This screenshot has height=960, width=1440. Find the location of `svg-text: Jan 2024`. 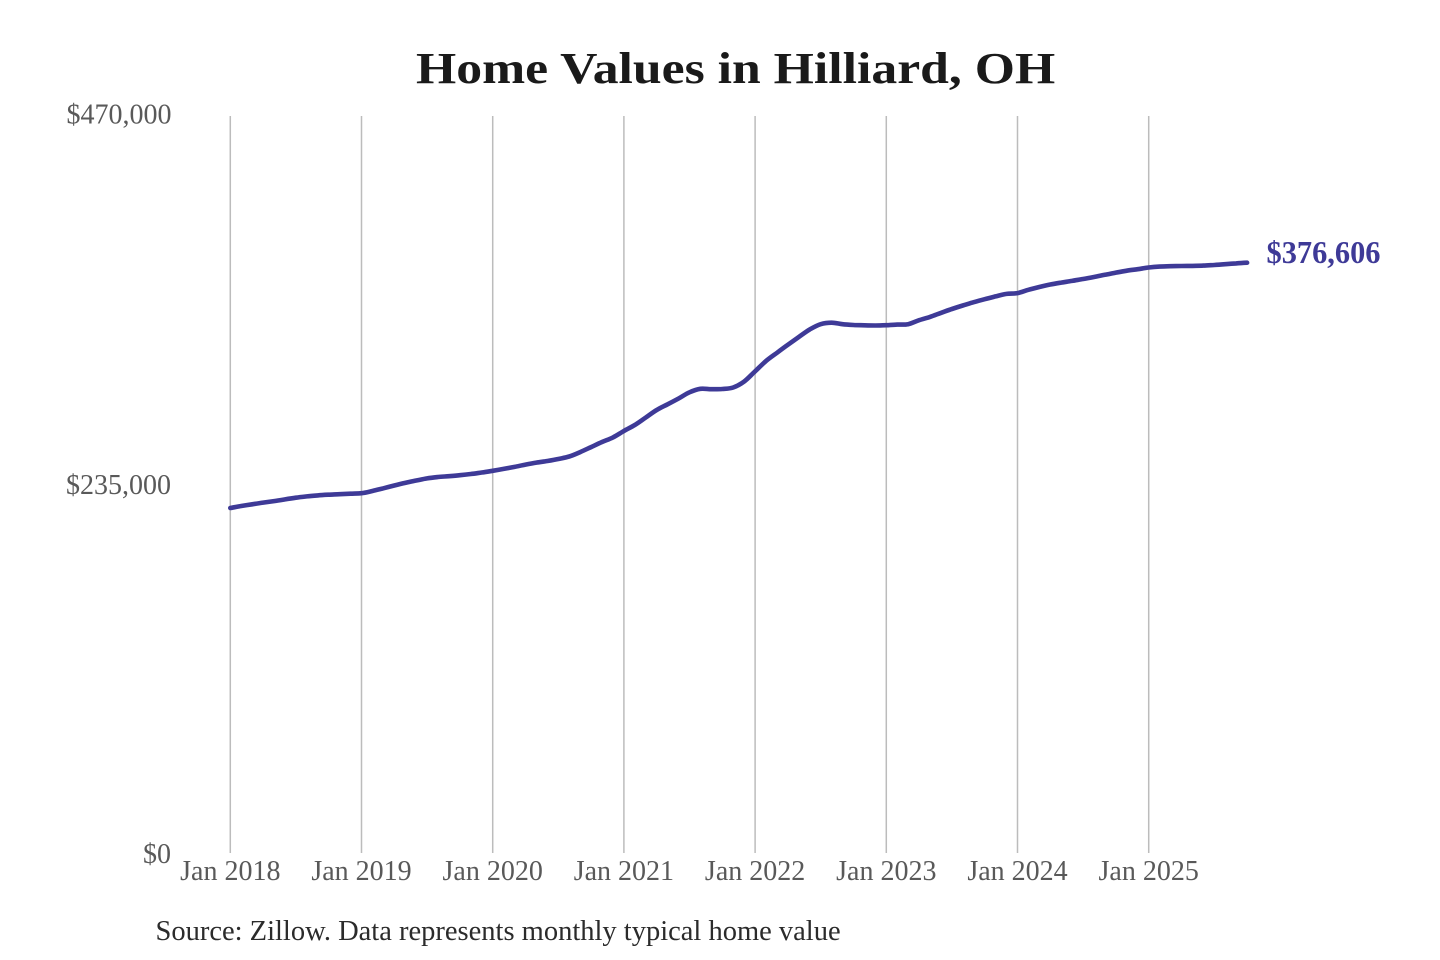

svg-text: Jan 2024 is located at coordinates (1017, 871).